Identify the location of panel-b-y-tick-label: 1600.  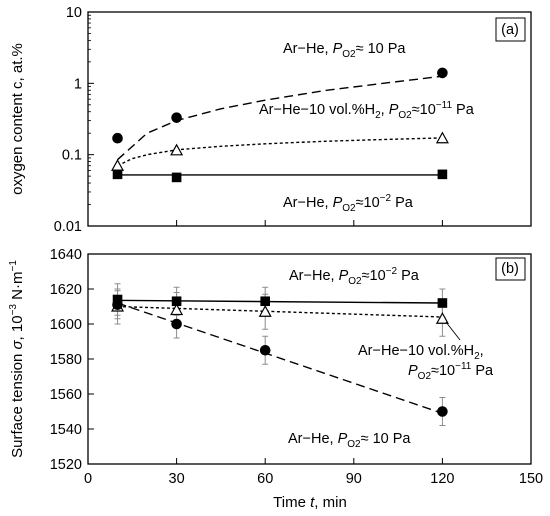
(66, 325).